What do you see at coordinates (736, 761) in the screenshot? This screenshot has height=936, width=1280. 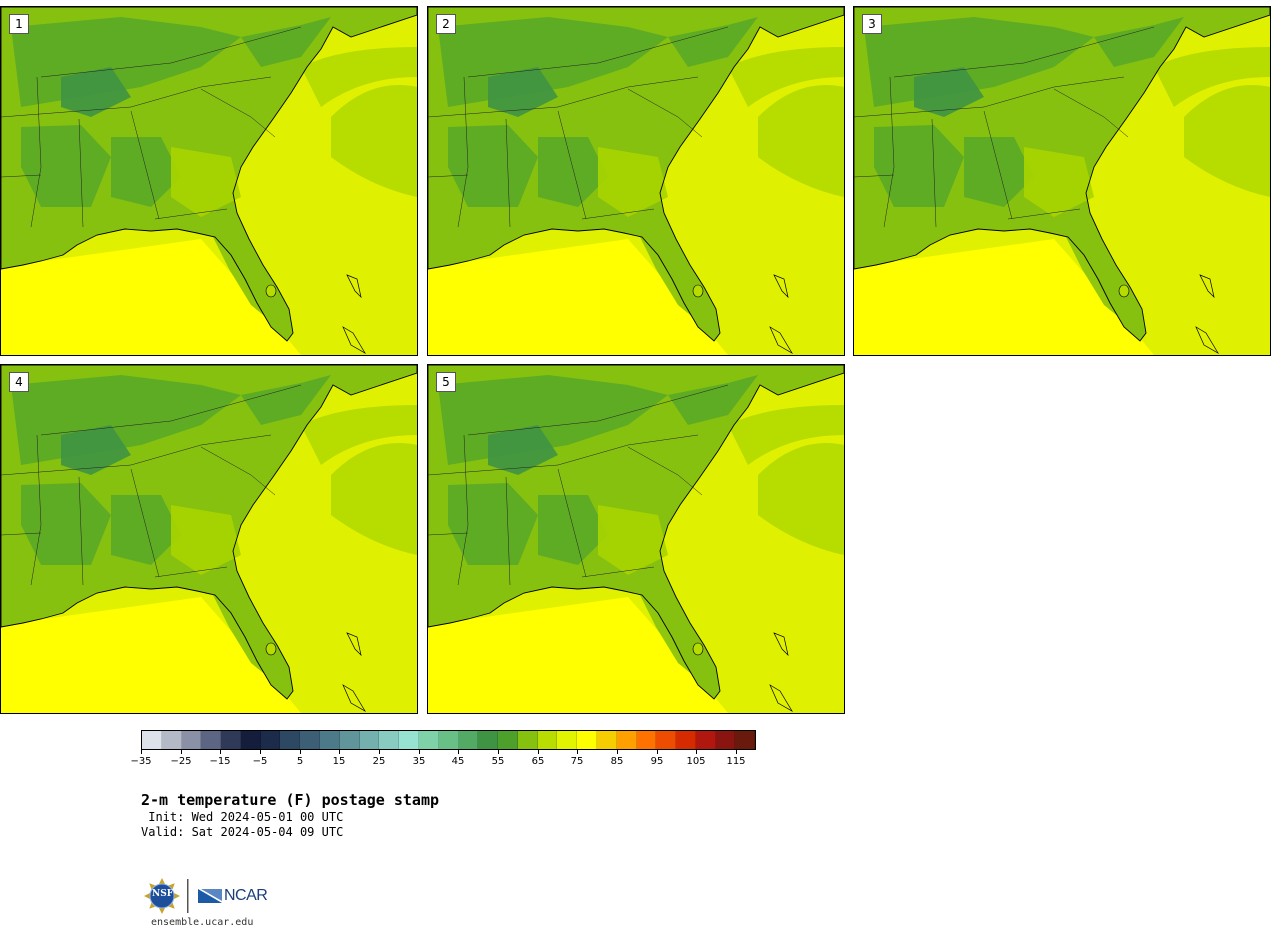 I see `colorbar-tick-label: 115` at bounding box center [736, 761].